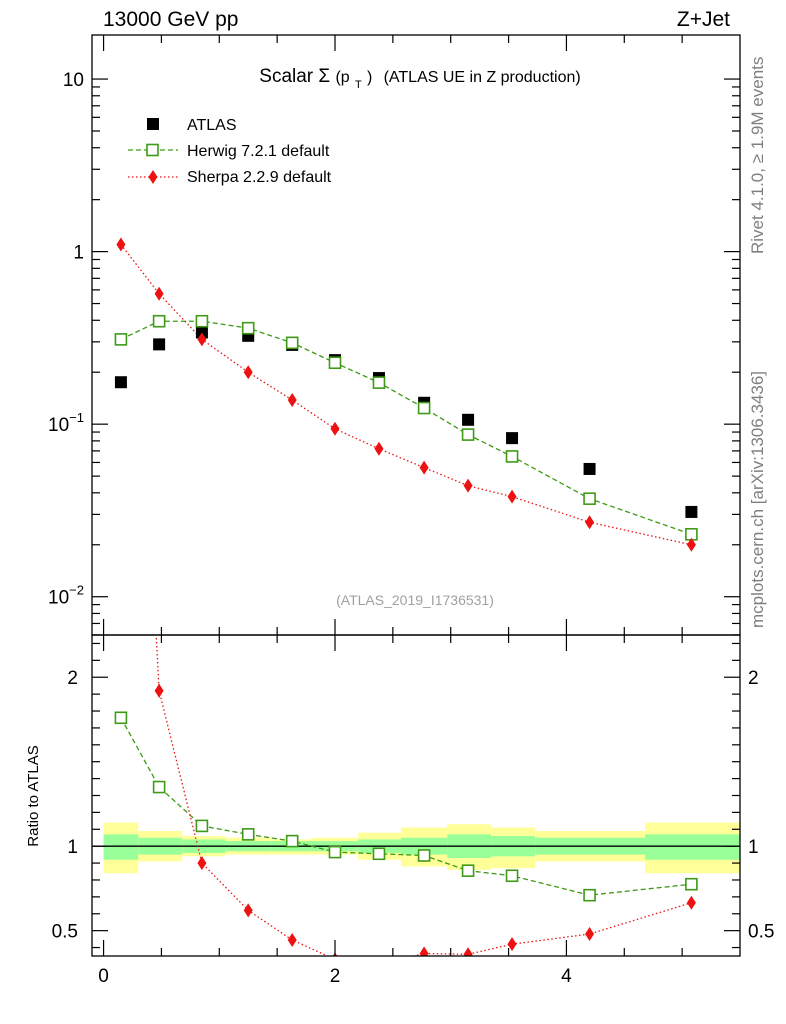  Describe the element at coordinates (65, 932) in the screenshot. I see `ratio-ytick-label-left-0: 0.5` at that location.